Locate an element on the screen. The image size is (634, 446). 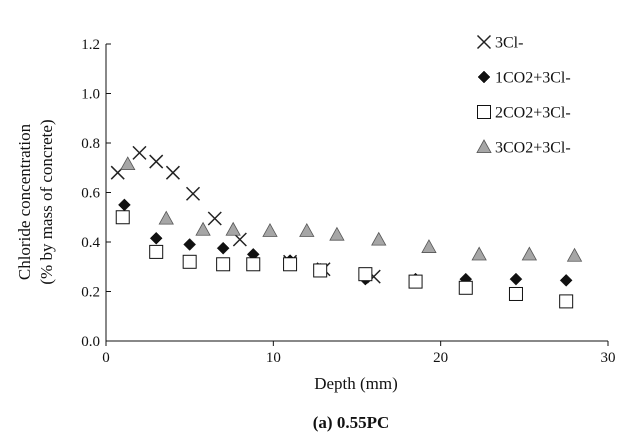
x-tick-label: 30 is located at coordinates (608, 358).